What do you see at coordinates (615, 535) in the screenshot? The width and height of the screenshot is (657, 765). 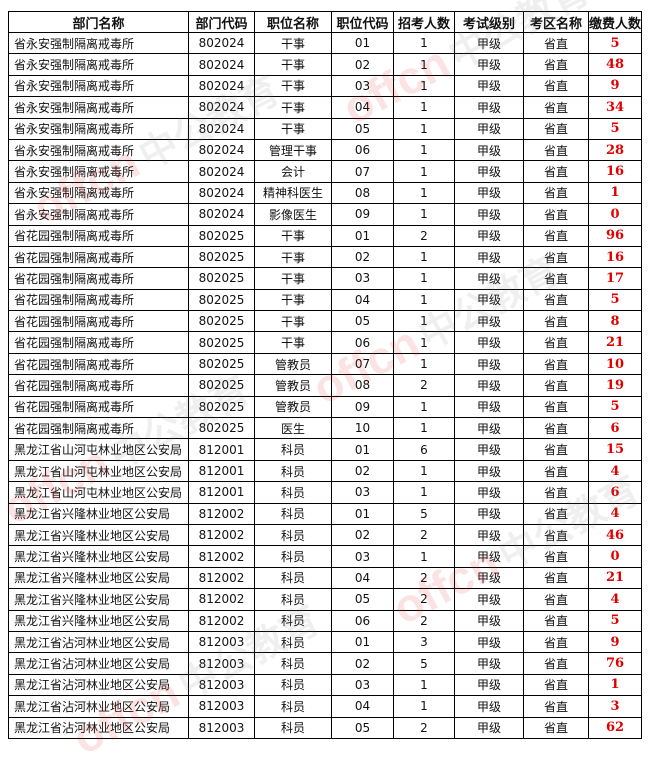 I see `cell-paid-count: 46` at bounding box center [615, 535].